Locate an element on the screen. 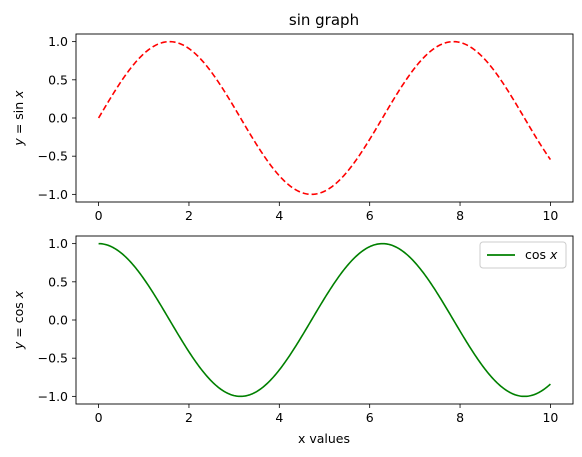 The image size is (582, 457). cos-legend: cos x is located at coordinates (523, 255).